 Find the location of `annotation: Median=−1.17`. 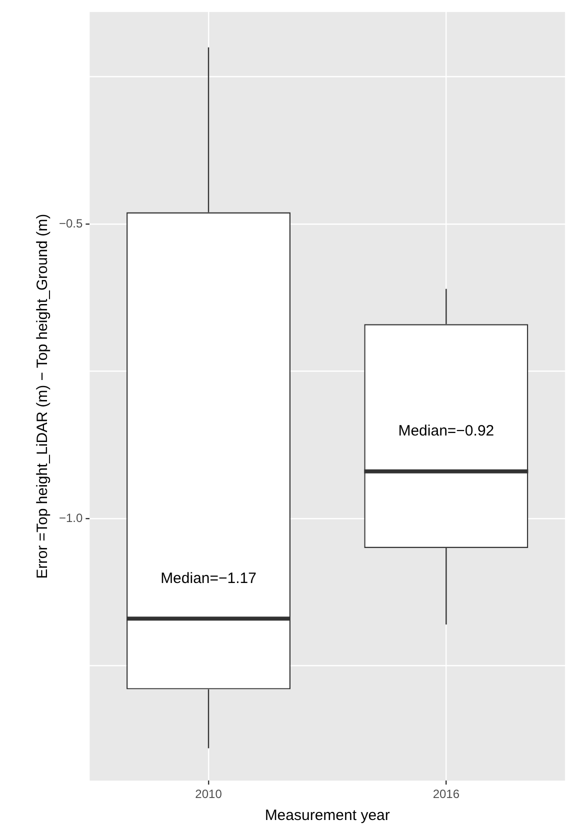

annotation: Median=−1.17 is located at coordinates (208, 578).